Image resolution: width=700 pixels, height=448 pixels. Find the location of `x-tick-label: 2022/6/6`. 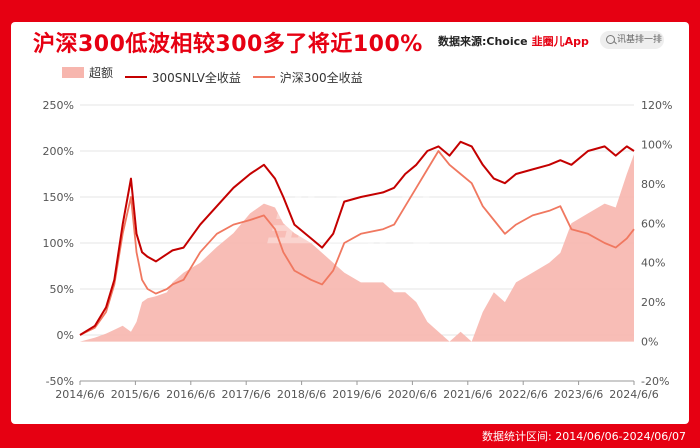

x-tick-label: 2022/6/6 is located at coordinates (522, 394).